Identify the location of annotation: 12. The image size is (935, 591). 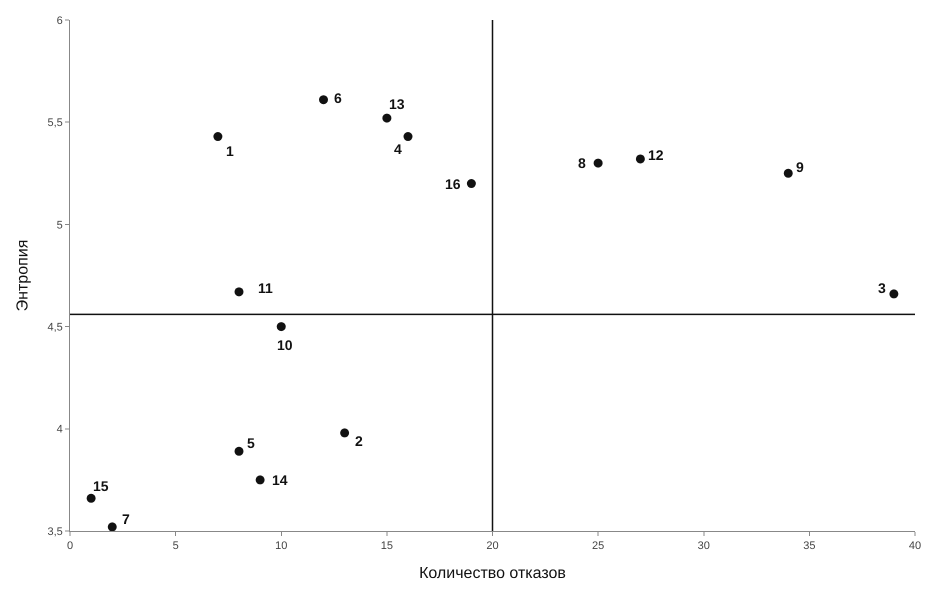
(656, 155).